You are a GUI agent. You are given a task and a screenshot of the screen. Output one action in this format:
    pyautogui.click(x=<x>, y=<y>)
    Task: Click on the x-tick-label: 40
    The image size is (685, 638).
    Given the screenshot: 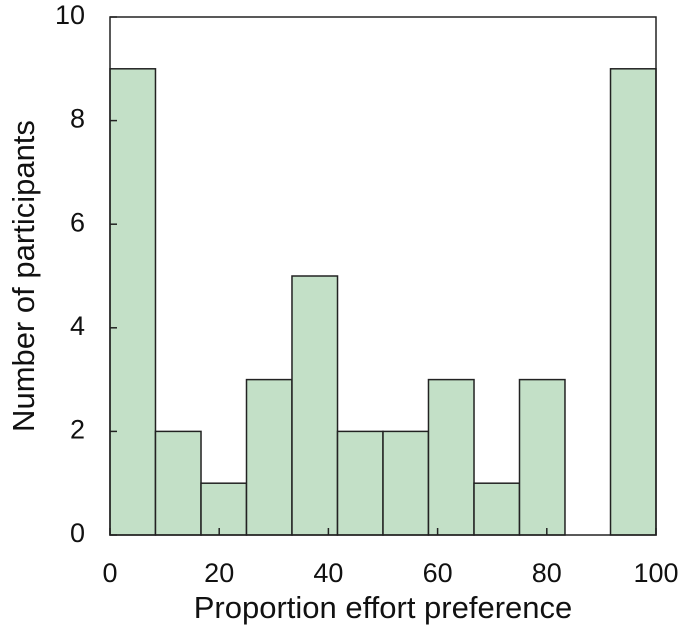 What is the action you would take?
    pyautogui.click(x=328, y=573)
    